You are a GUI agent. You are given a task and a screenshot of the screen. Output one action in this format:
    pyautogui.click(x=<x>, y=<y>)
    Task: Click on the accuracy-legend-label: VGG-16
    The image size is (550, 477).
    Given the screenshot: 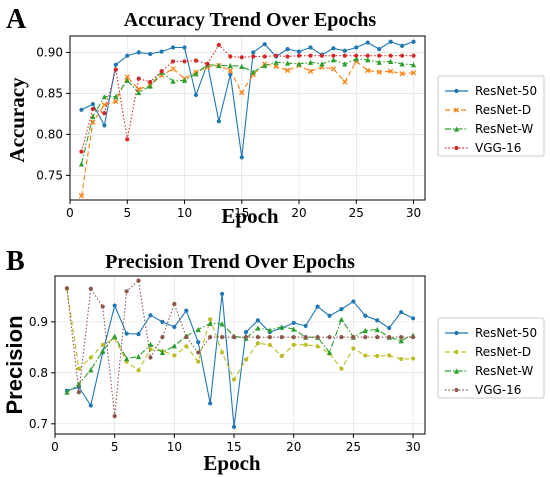 What is the action you would take?
    pyautogui.click(x=498, y=148)
    